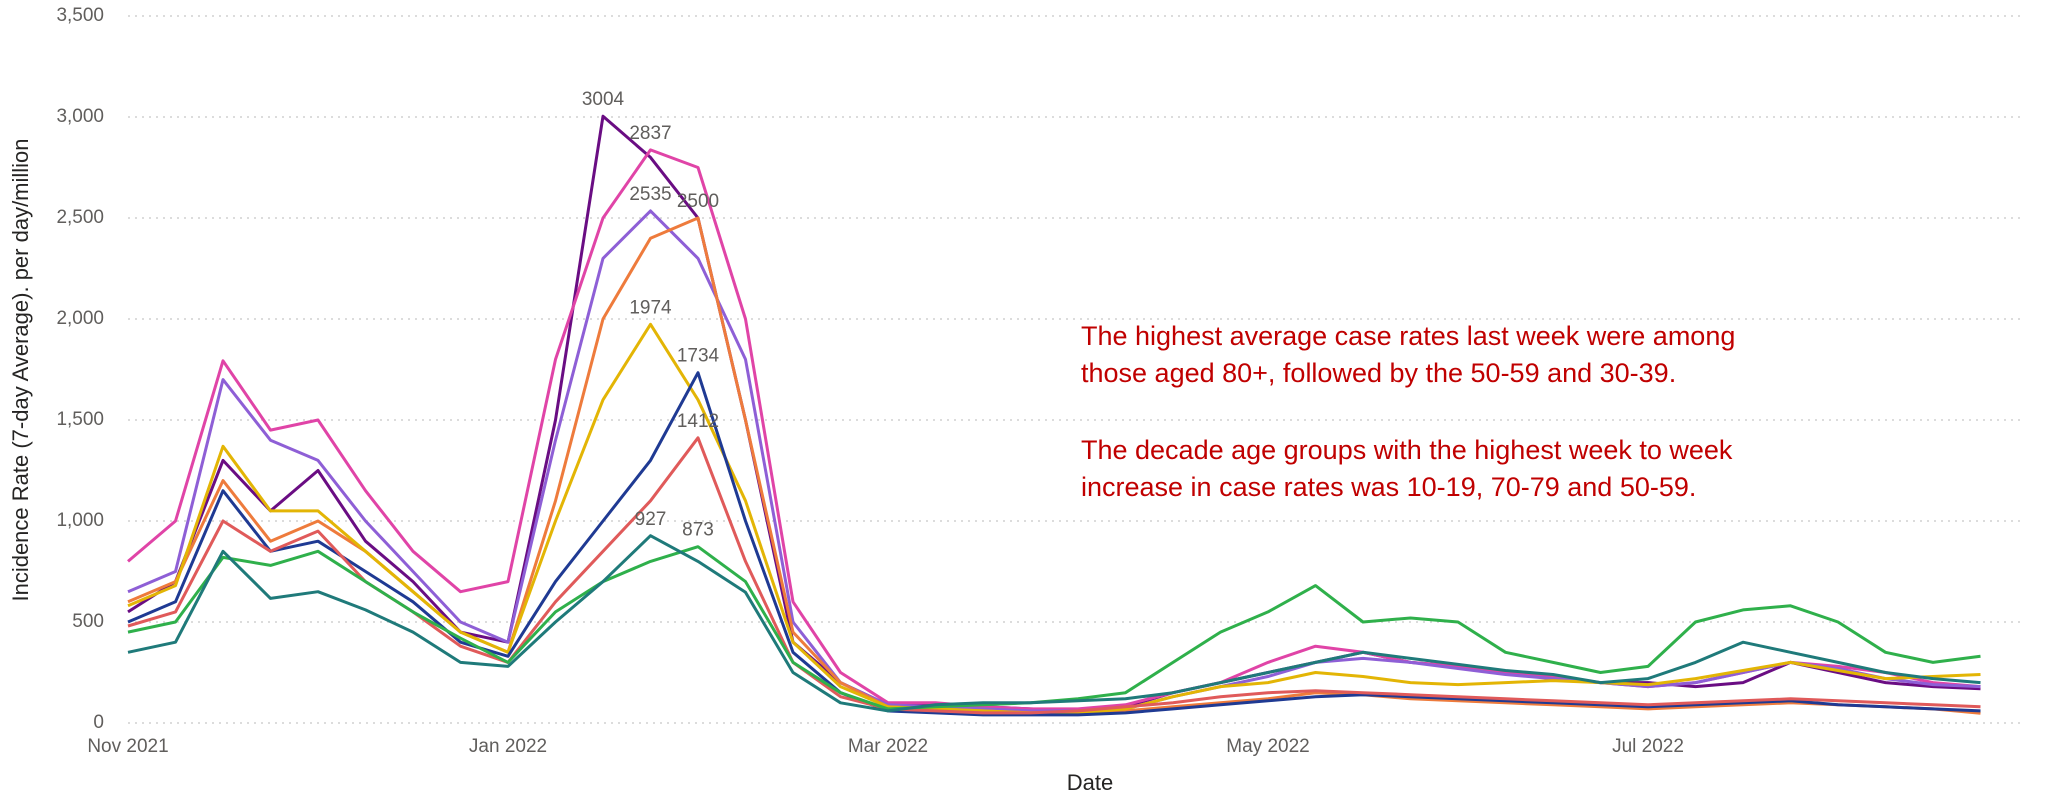 Image resolution: width=2055 pixels, height=797 pixels. What do you see at coordinates (80, 15) in the screenshot?
I see `y-tick-label: 3,500` at bounding box center [80, 15].